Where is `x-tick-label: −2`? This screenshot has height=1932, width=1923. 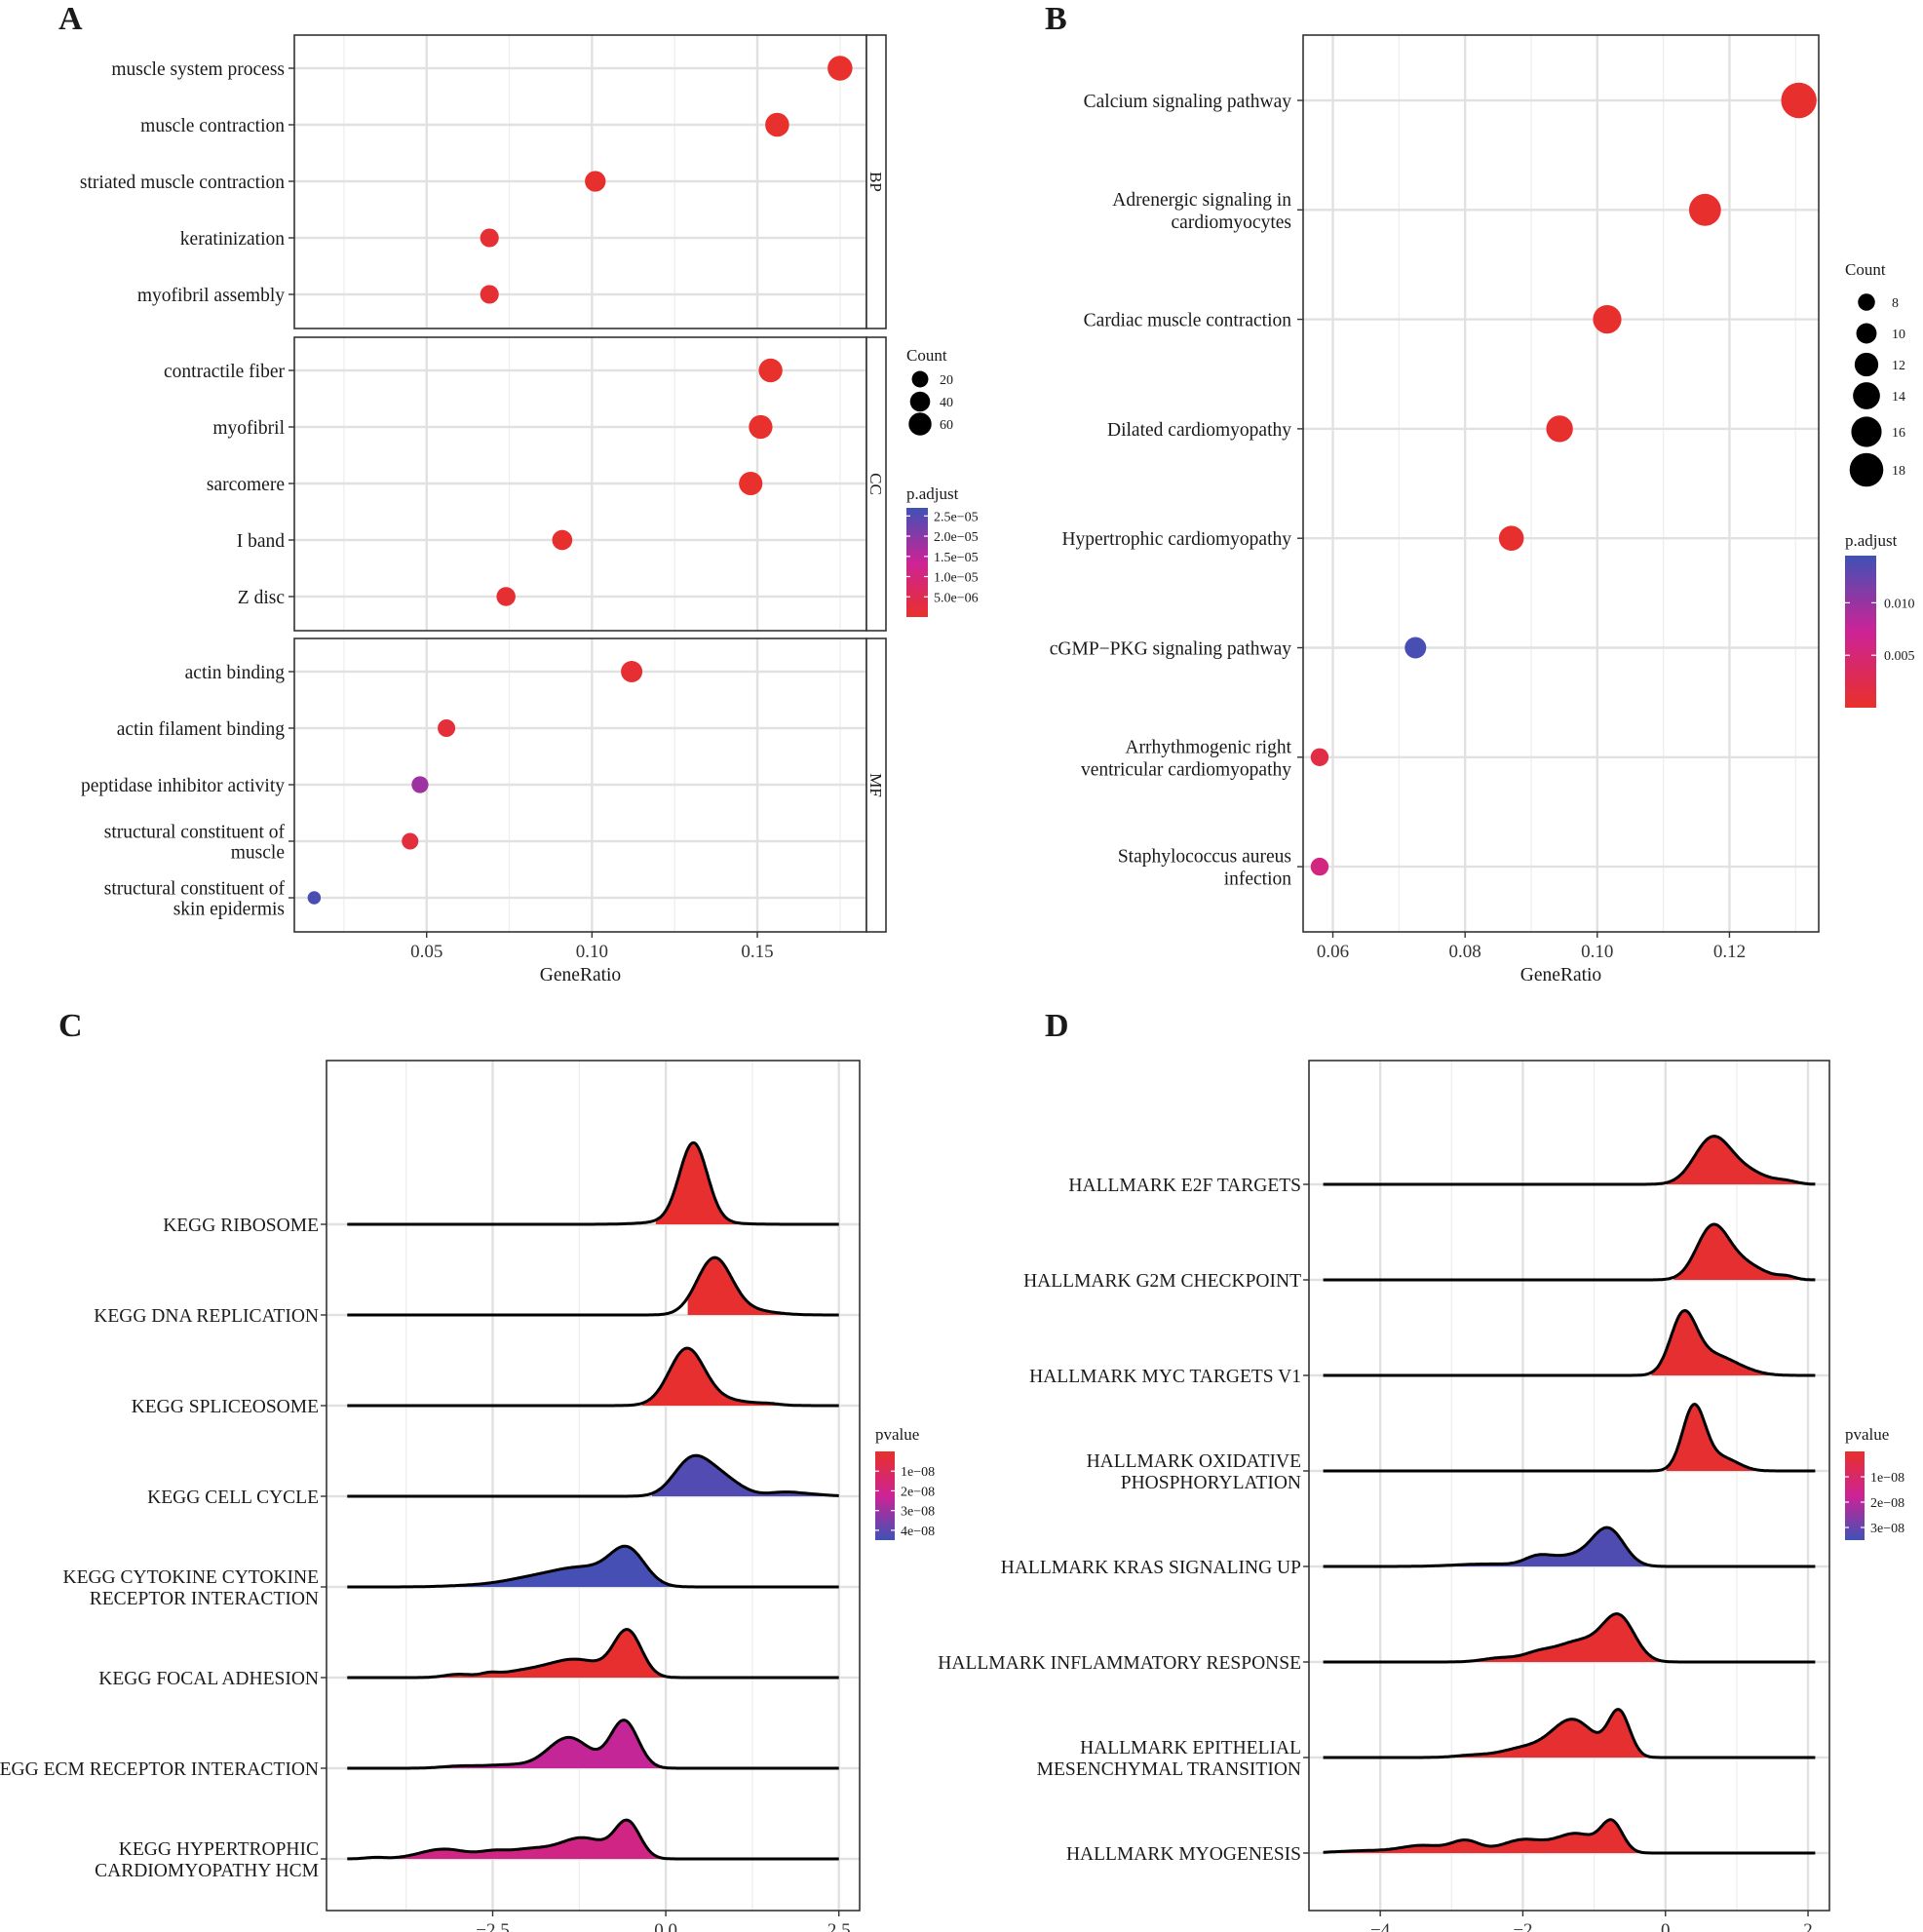 x-tick-label: −2 is located at coordinates (1523, 1926).